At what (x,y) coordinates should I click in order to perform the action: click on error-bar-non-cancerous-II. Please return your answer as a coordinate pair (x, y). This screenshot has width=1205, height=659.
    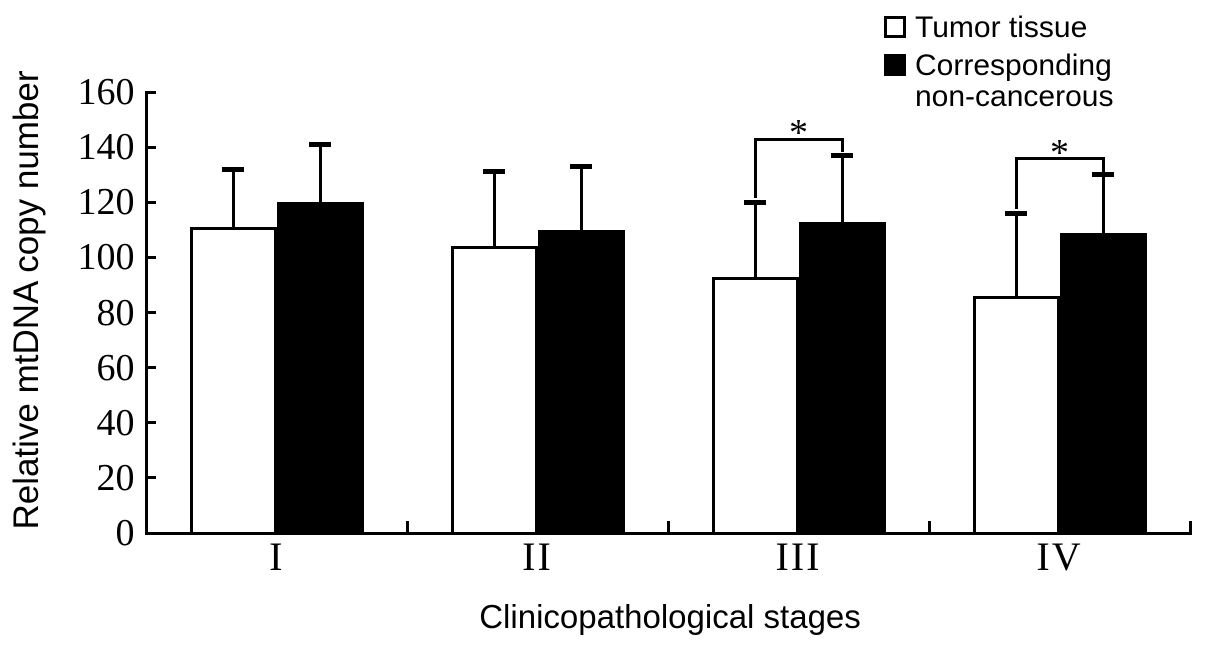
    Looking at the image, I should click on (581, 198).